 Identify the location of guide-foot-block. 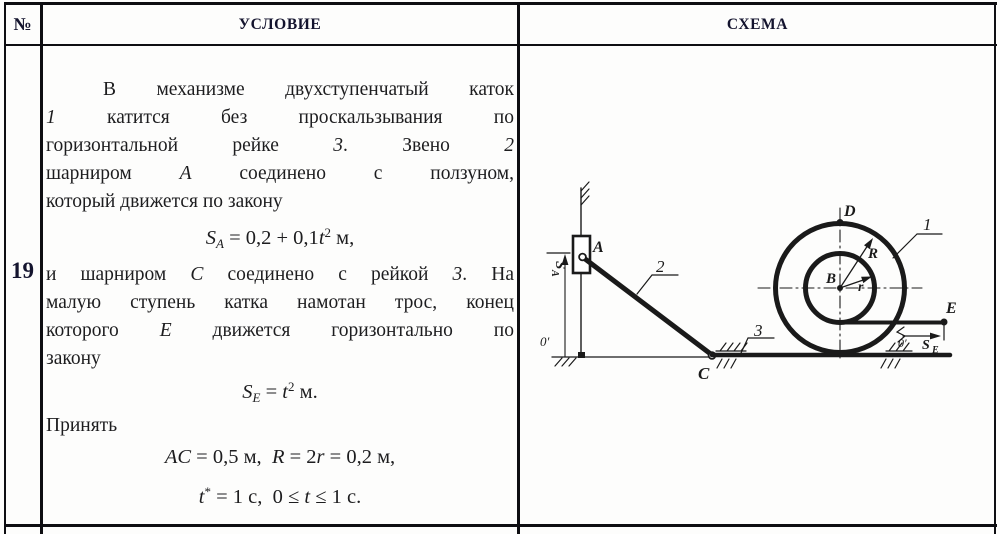
(581, 355).